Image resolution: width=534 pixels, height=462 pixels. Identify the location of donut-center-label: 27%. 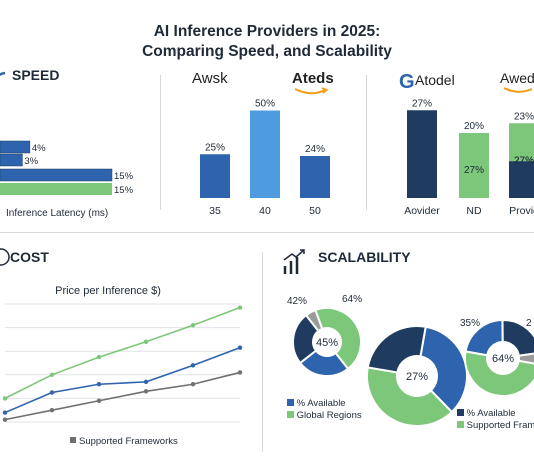
(417, 377).